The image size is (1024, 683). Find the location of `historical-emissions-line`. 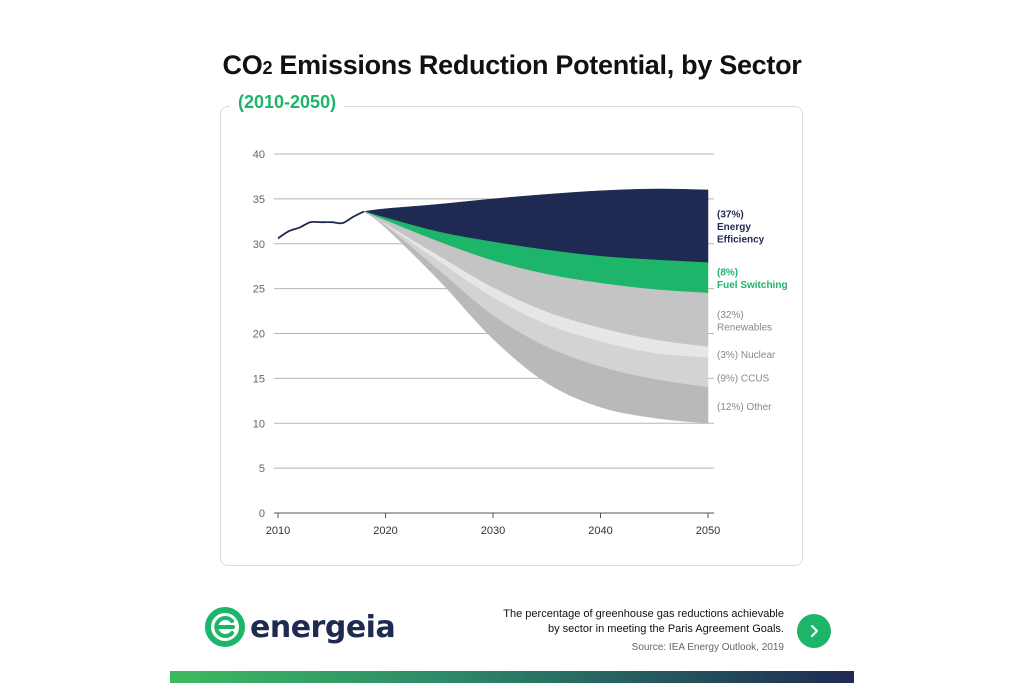

historical-emissions-line is located at coordinates (321, 225).